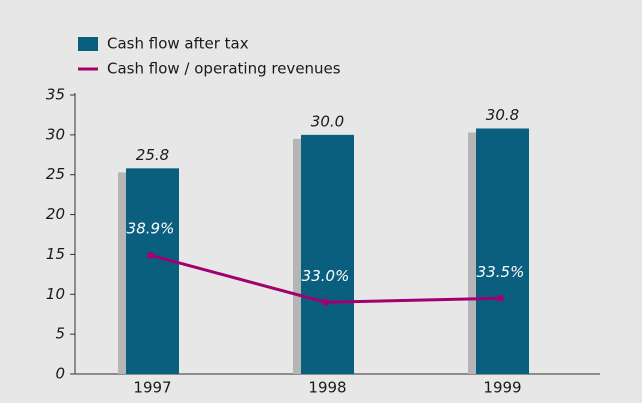 Image resolution: width=642 pixels, height=403 pixels. I want to click on y-tick-label: 25, so click(55, 174).